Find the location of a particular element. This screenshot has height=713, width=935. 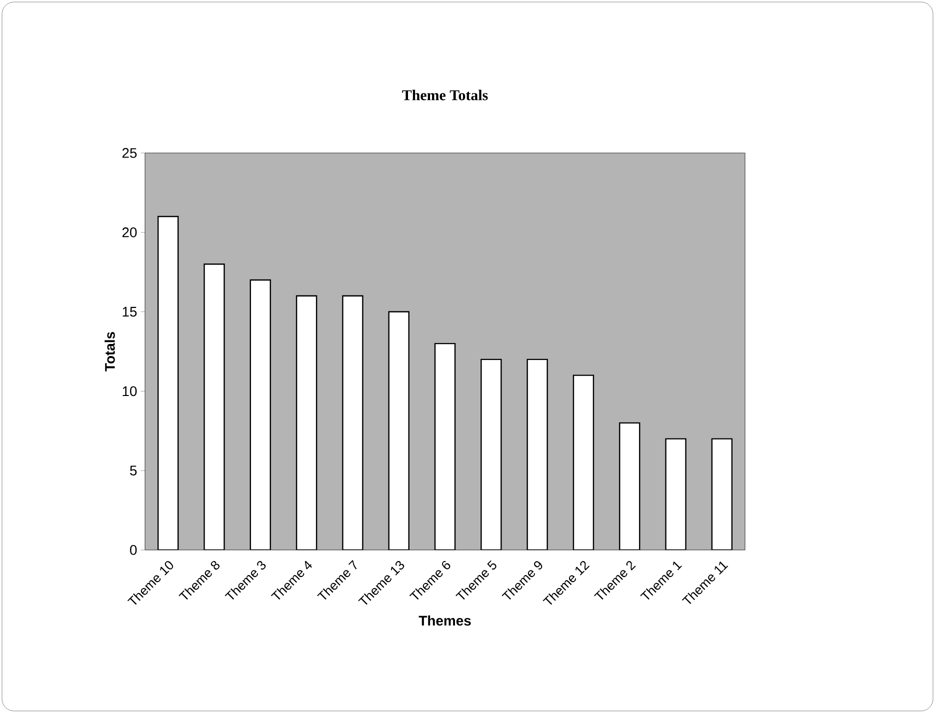

y-tick-label: 10 is located at coordinates (129, 391).